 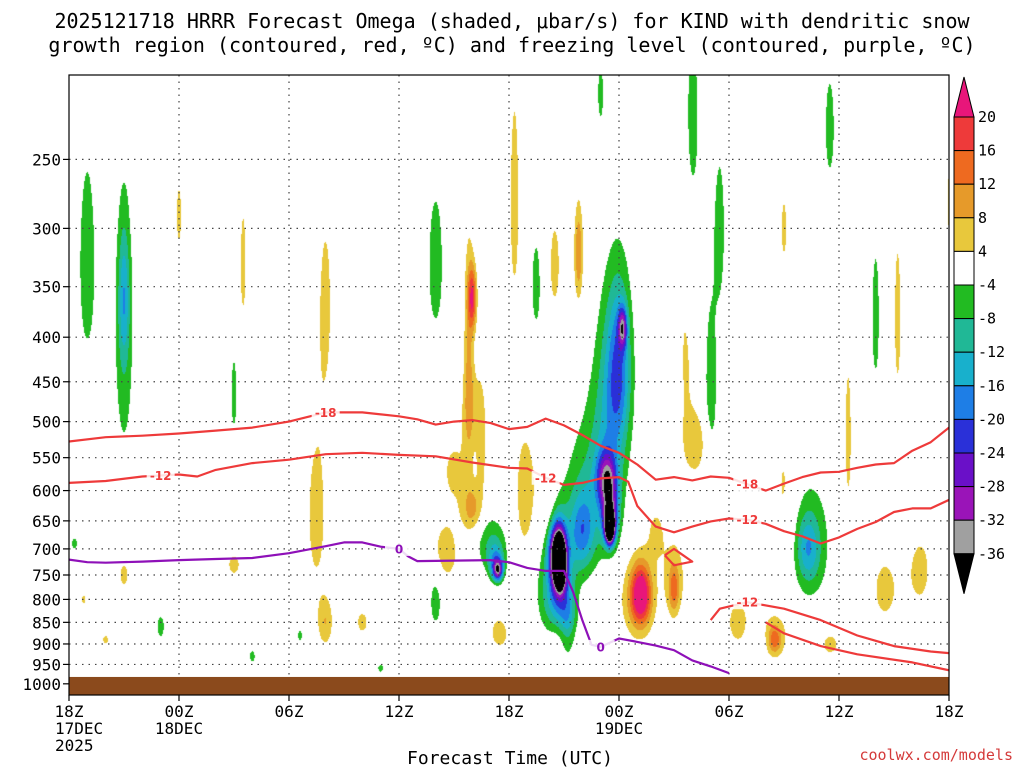 I want to click on freezing-label-b: 0, so click(x=600, y=647).